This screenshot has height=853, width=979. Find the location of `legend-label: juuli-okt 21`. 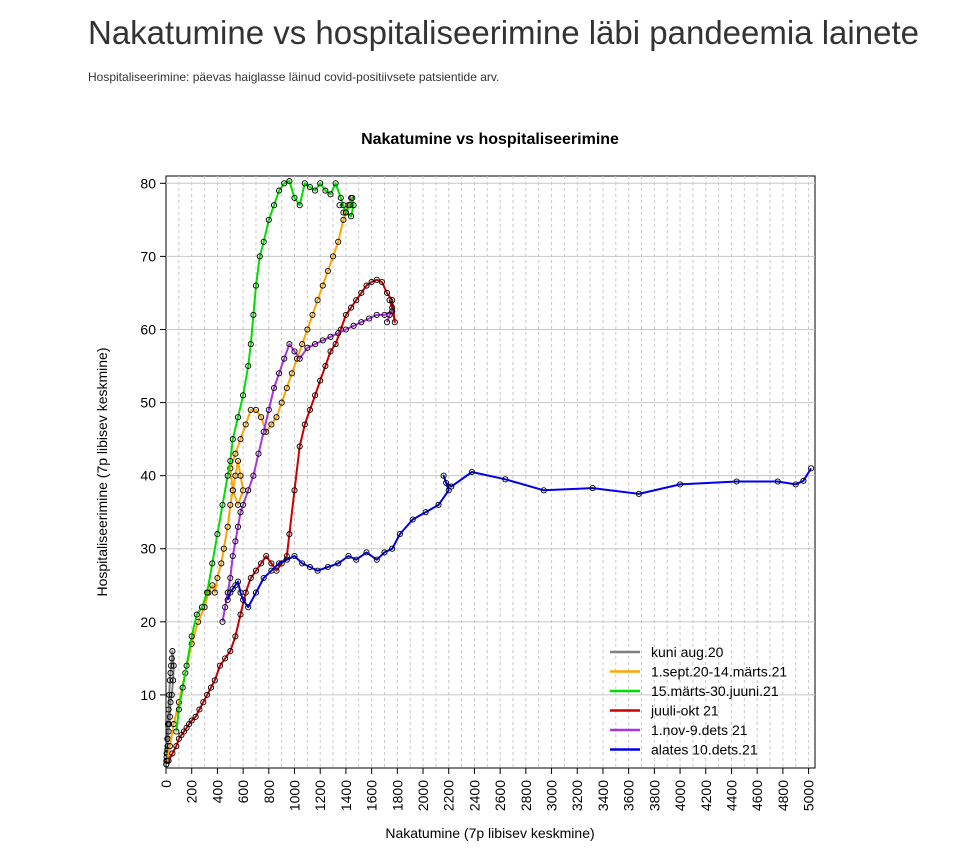

legend-label: juuli-okt 21 is located at coordinates (684, 711).